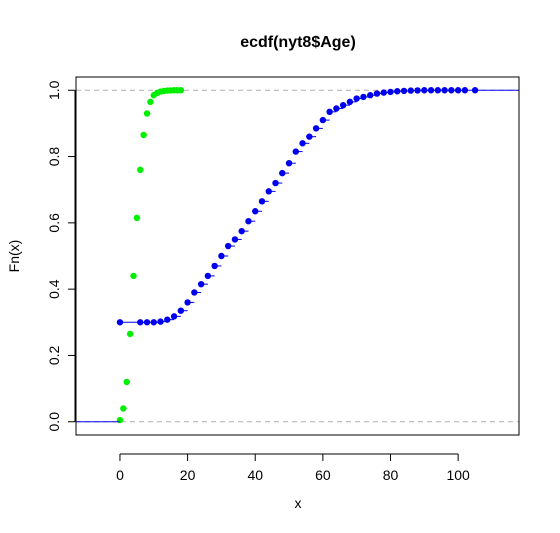 The width and height of the screenshot is (560, 533). I want to click on x-tick-label: 0, so click(120, 475).